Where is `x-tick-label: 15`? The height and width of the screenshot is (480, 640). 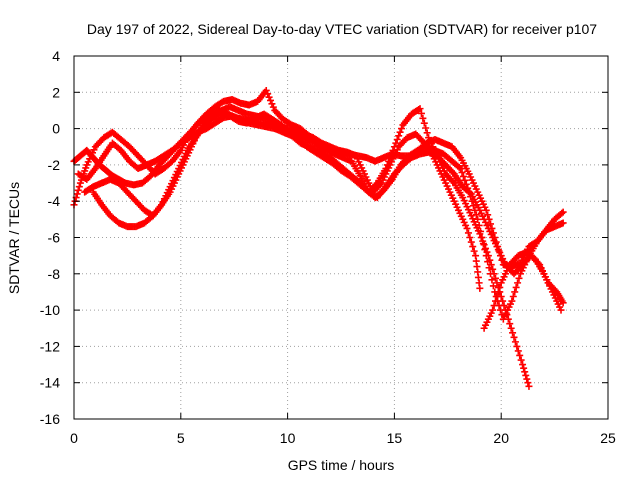 x-tick-label: 15 is located at coordinates (395, 438).